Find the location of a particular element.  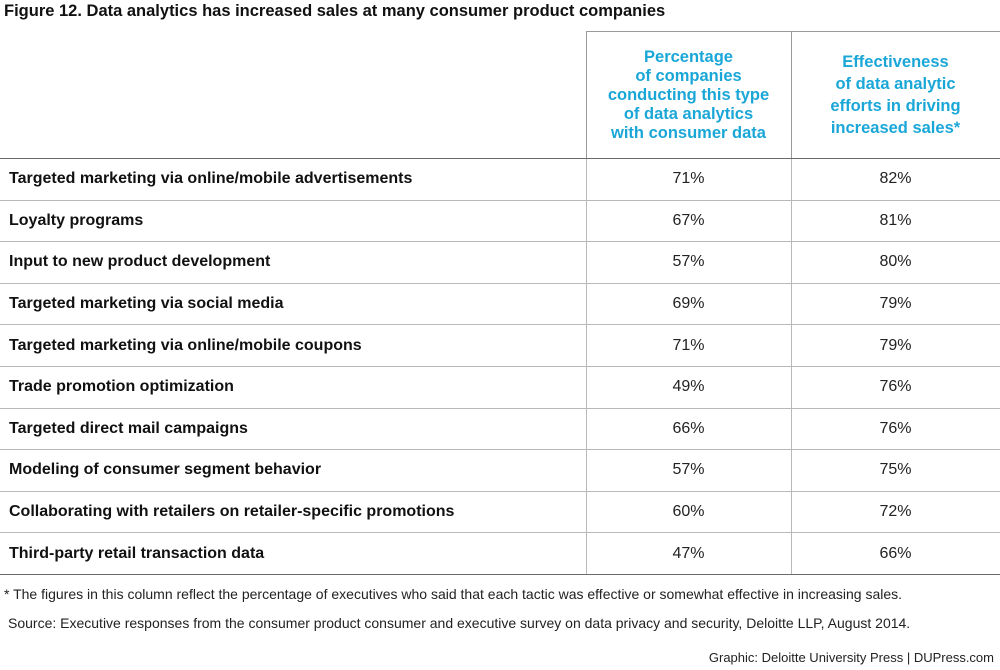

percentage-cell: 66% is located at coordinates (688, 429).